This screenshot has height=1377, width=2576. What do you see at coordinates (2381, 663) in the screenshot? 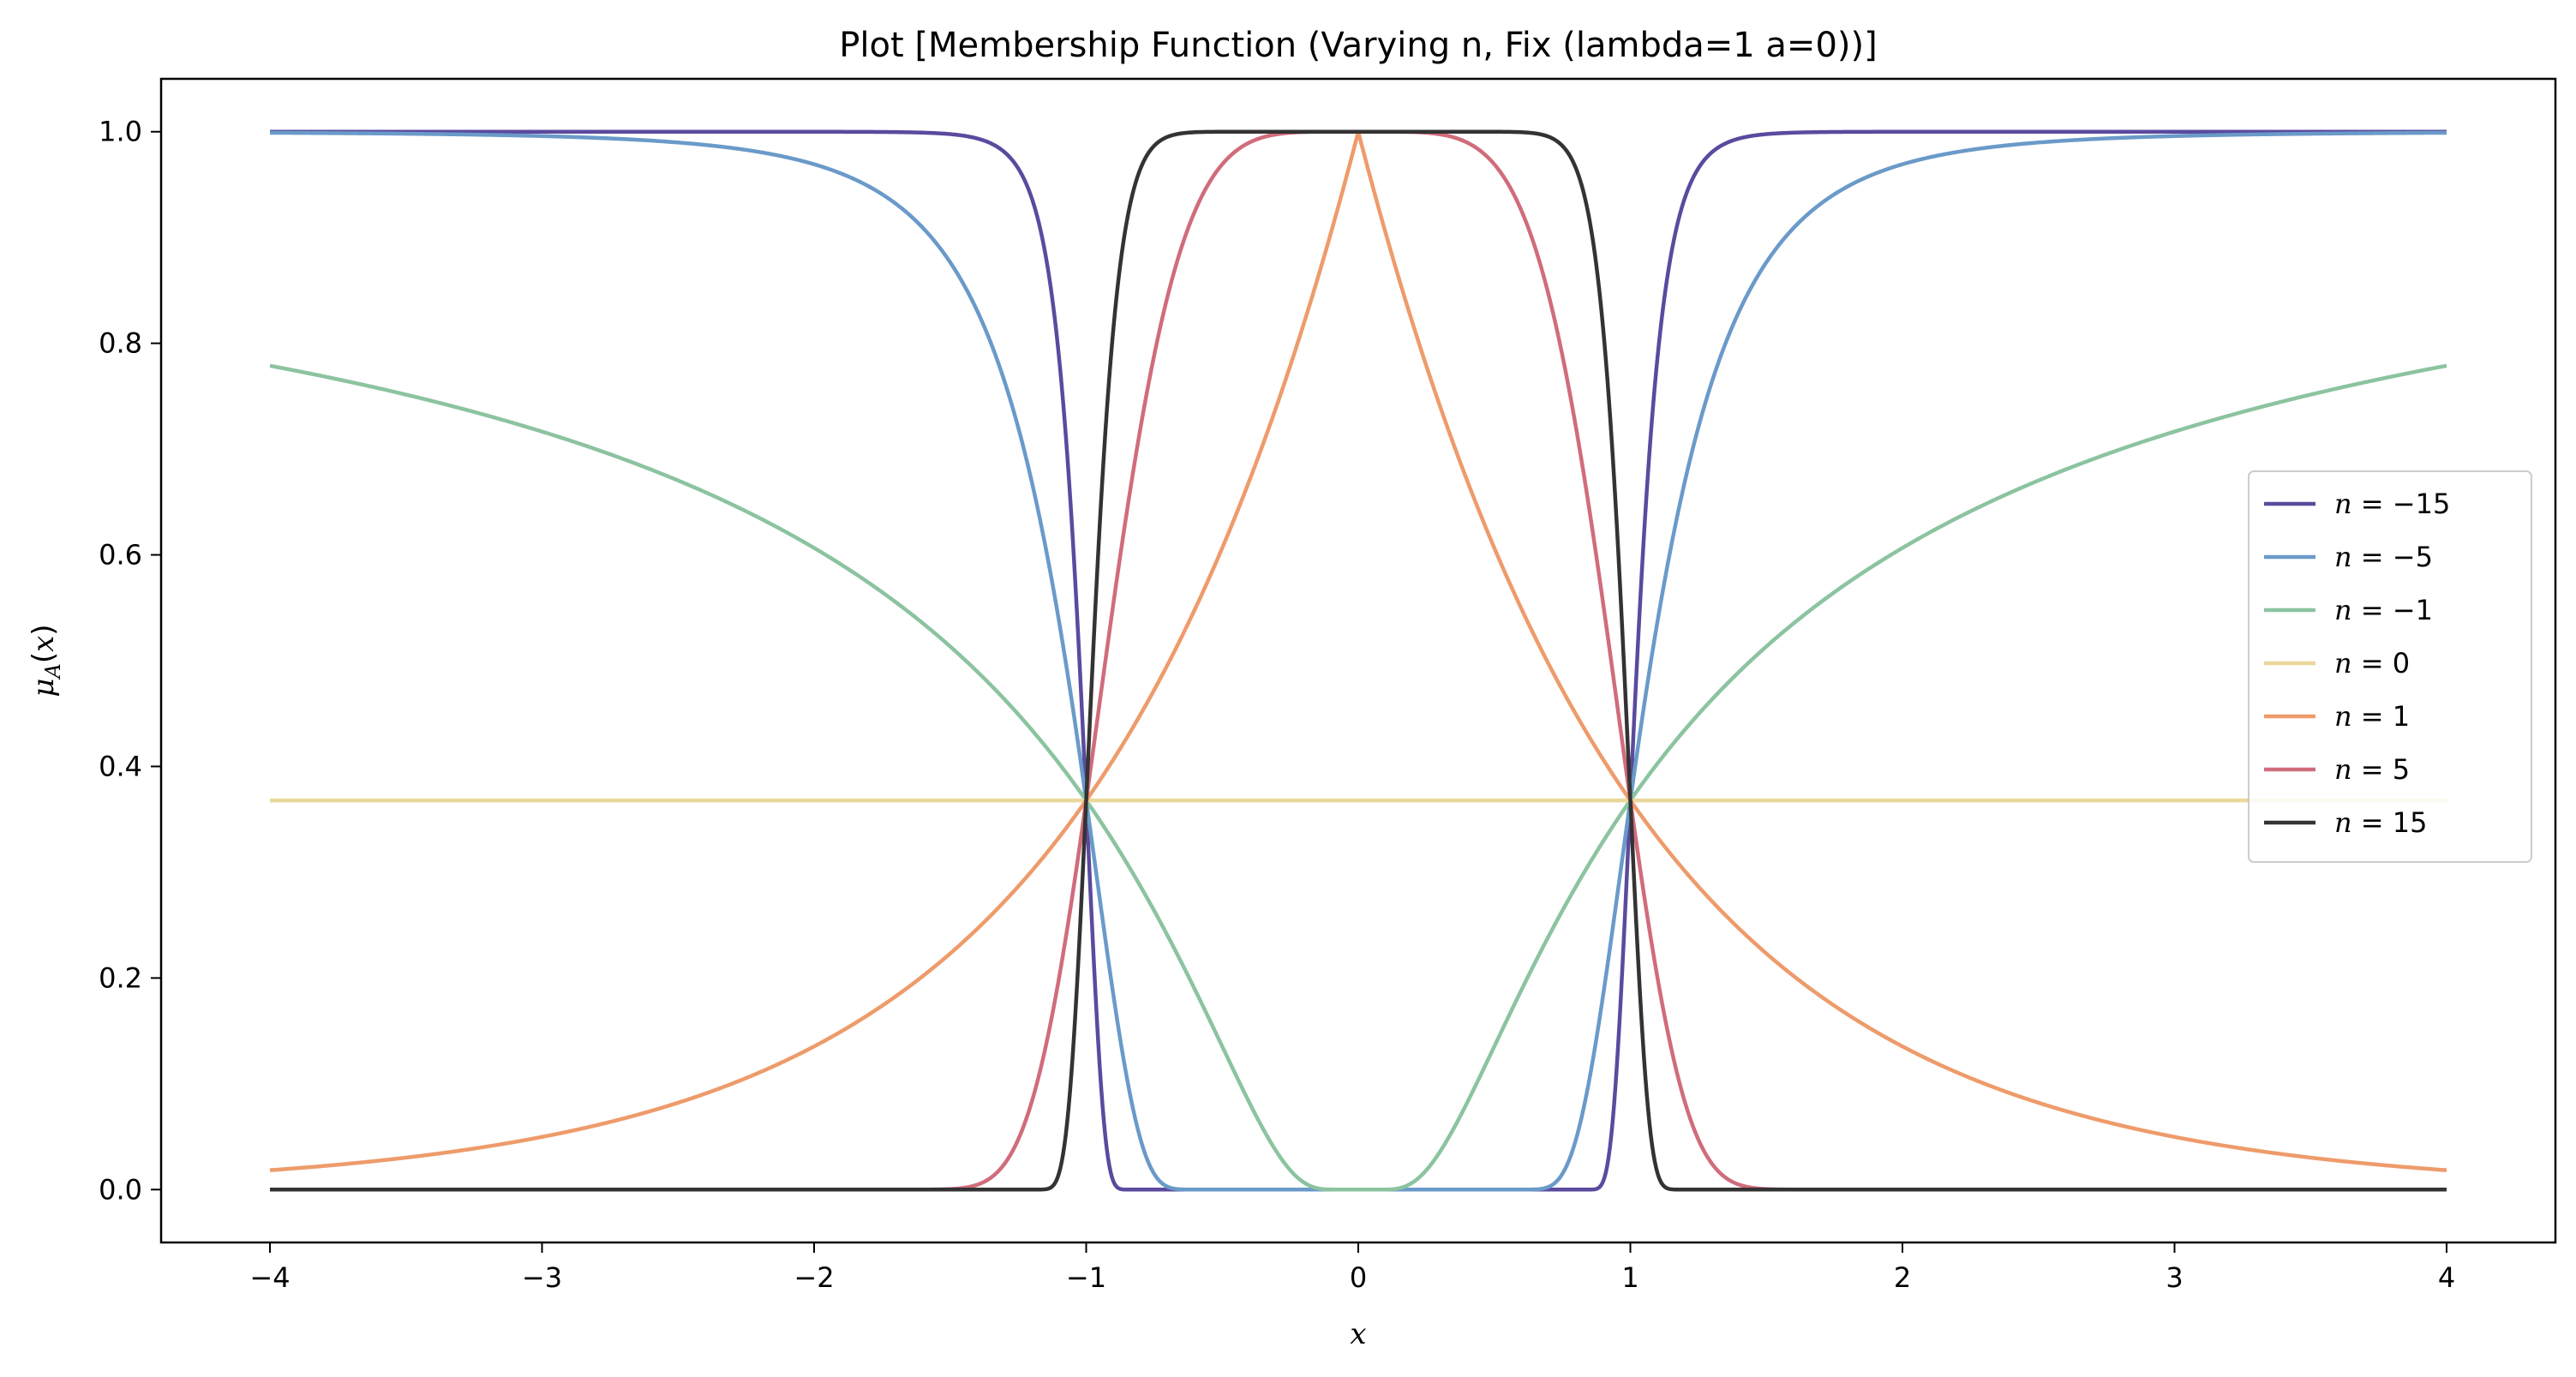
I see `legend-label-value: = 0` at bounding box center [2381, 663].